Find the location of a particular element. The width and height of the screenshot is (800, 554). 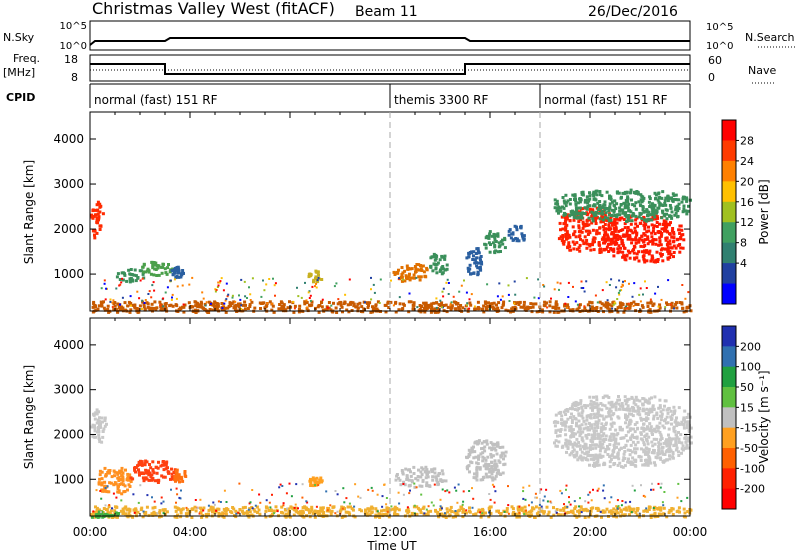

power-echo-region is located at coordinates (495, 242).